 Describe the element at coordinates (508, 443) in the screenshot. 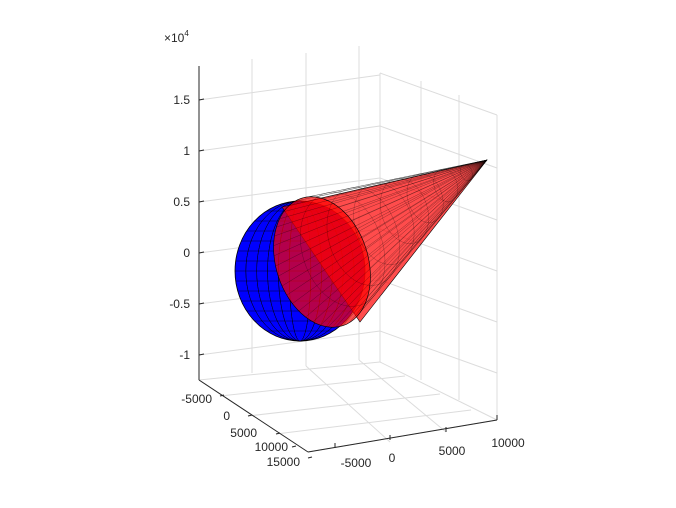

I see `y-tick-label: 10000` at that location.